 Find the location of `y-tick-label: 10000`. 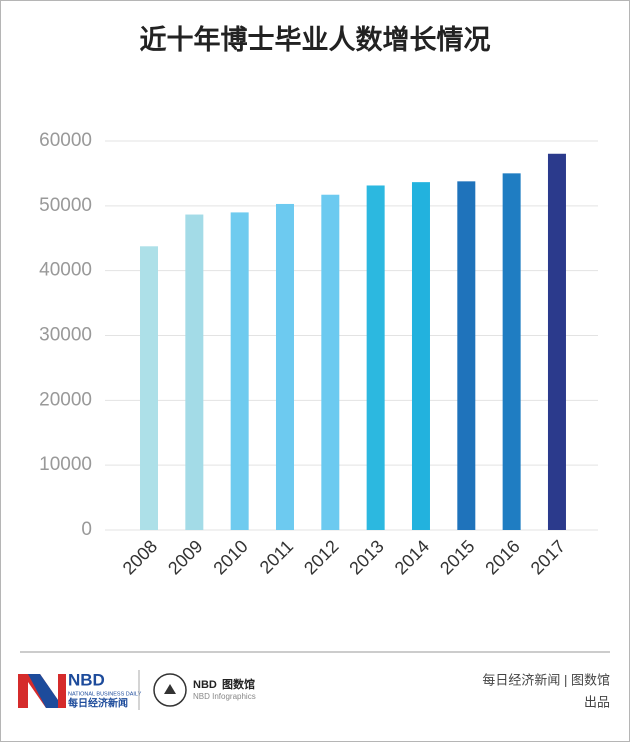

y-tick-label: 10000 is located at coordinates (65, 464).